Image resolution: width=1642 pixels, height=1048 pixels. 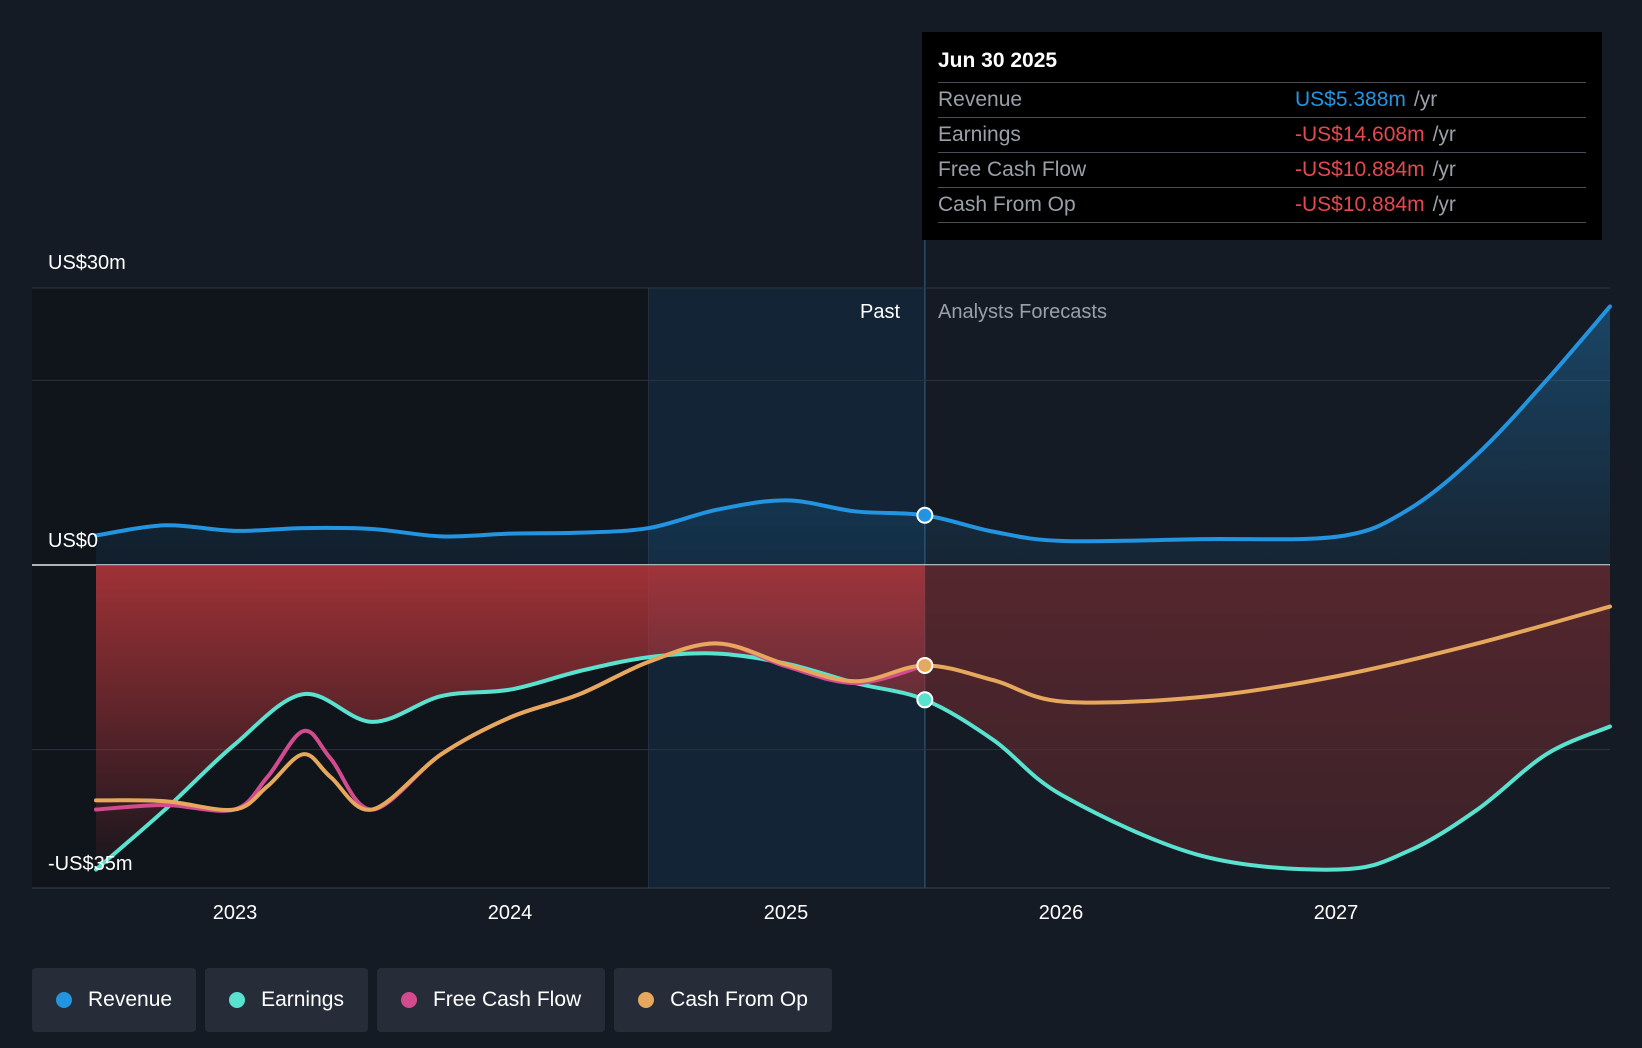 I want to click on x-tick-label: 2025, so click(x=786, y=913).